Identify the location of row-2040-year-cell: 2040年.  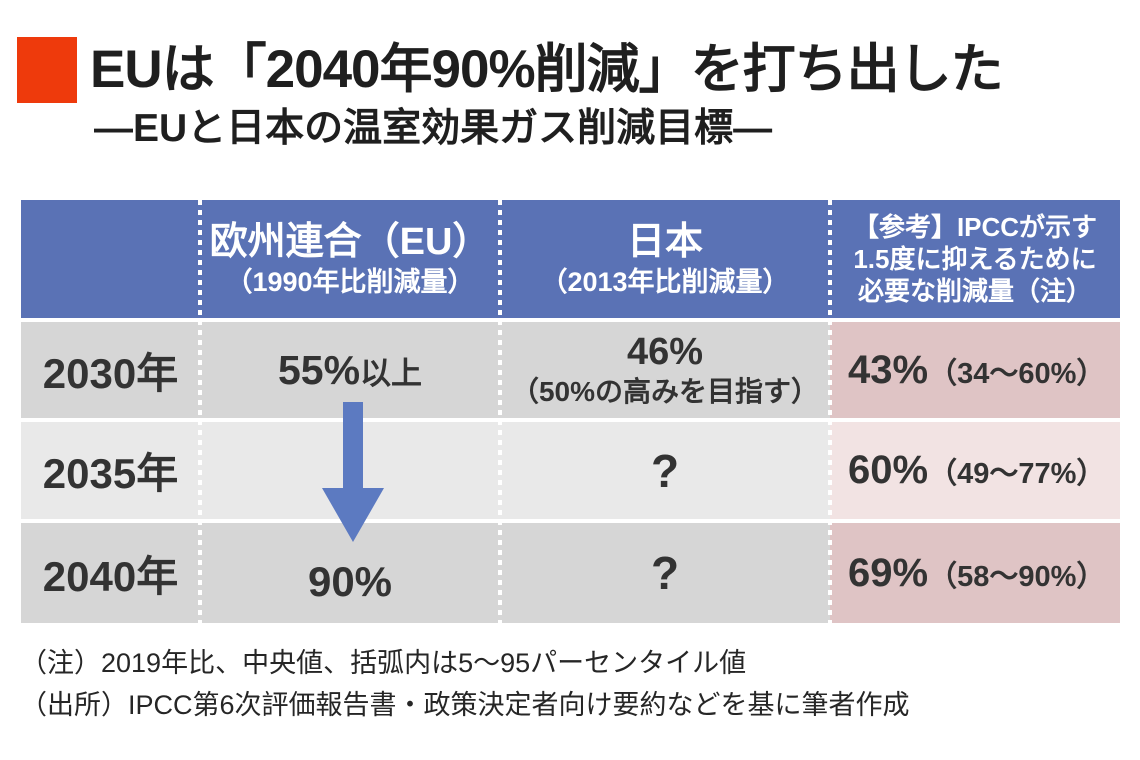
(110, 573).